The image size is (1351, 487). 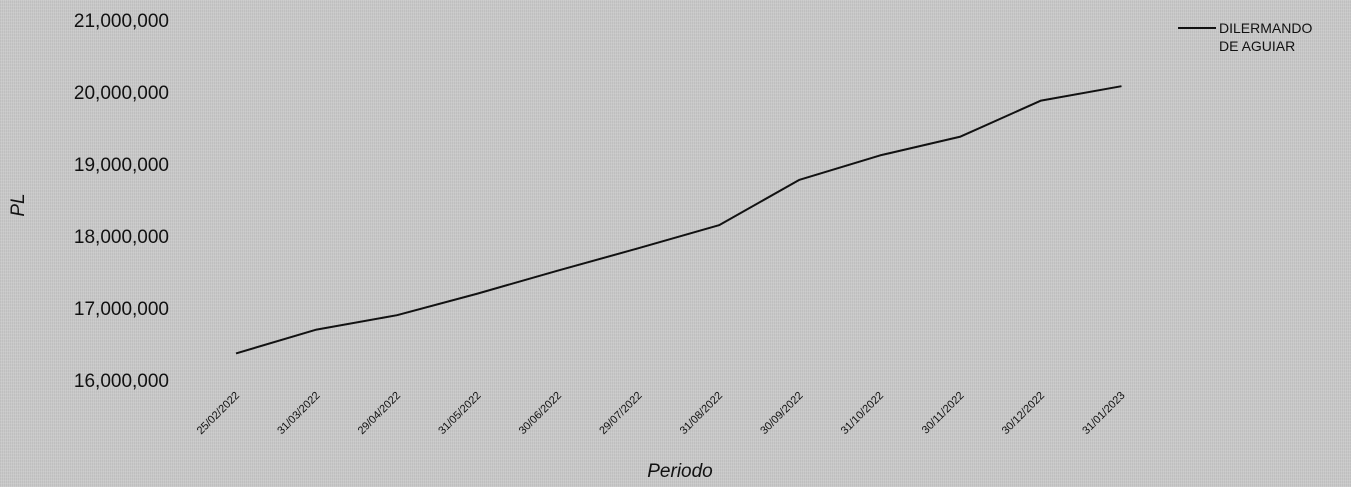 I want to click on y-tick-label: 21,000,000, so click(x=121, y=21).